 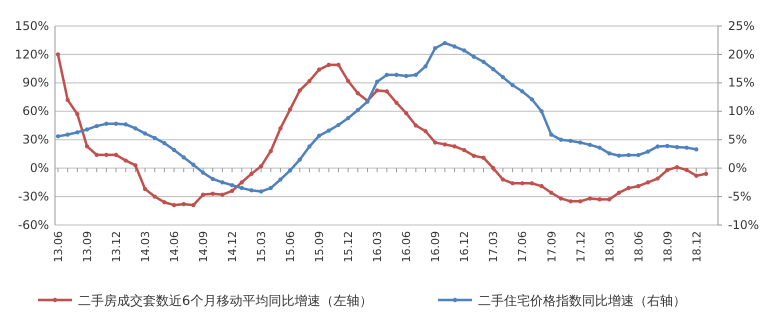 What do you see at coordinates (697, 246) in the screenshot?
I see `x-tick-label: 18.12` at bounding box center [697, 246].